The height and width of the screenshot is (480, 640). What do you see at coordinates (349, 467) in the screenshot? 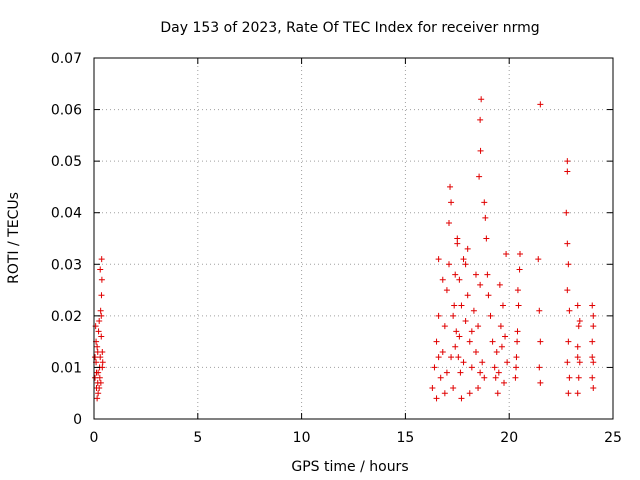
I see `x-axis-label: GPS time / hours` at bounding box center [349, 467].